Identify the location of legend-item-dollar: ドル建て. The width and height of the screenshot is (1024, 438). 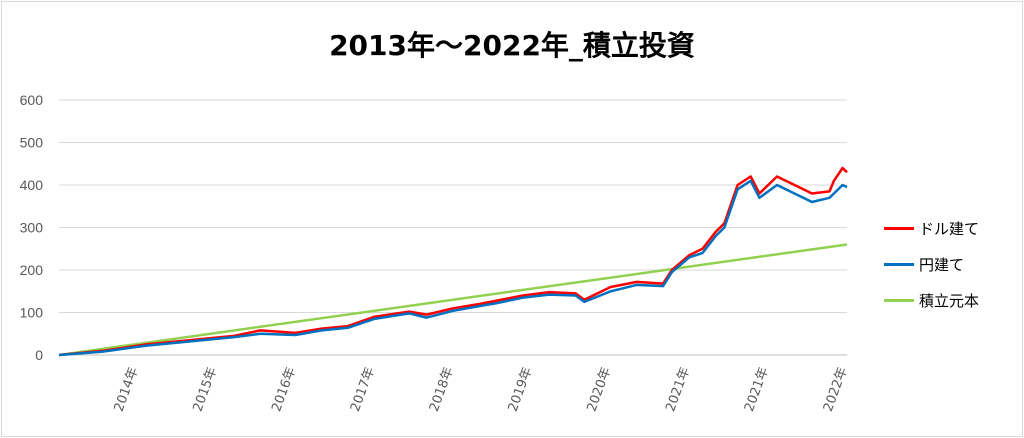
(952, 228).